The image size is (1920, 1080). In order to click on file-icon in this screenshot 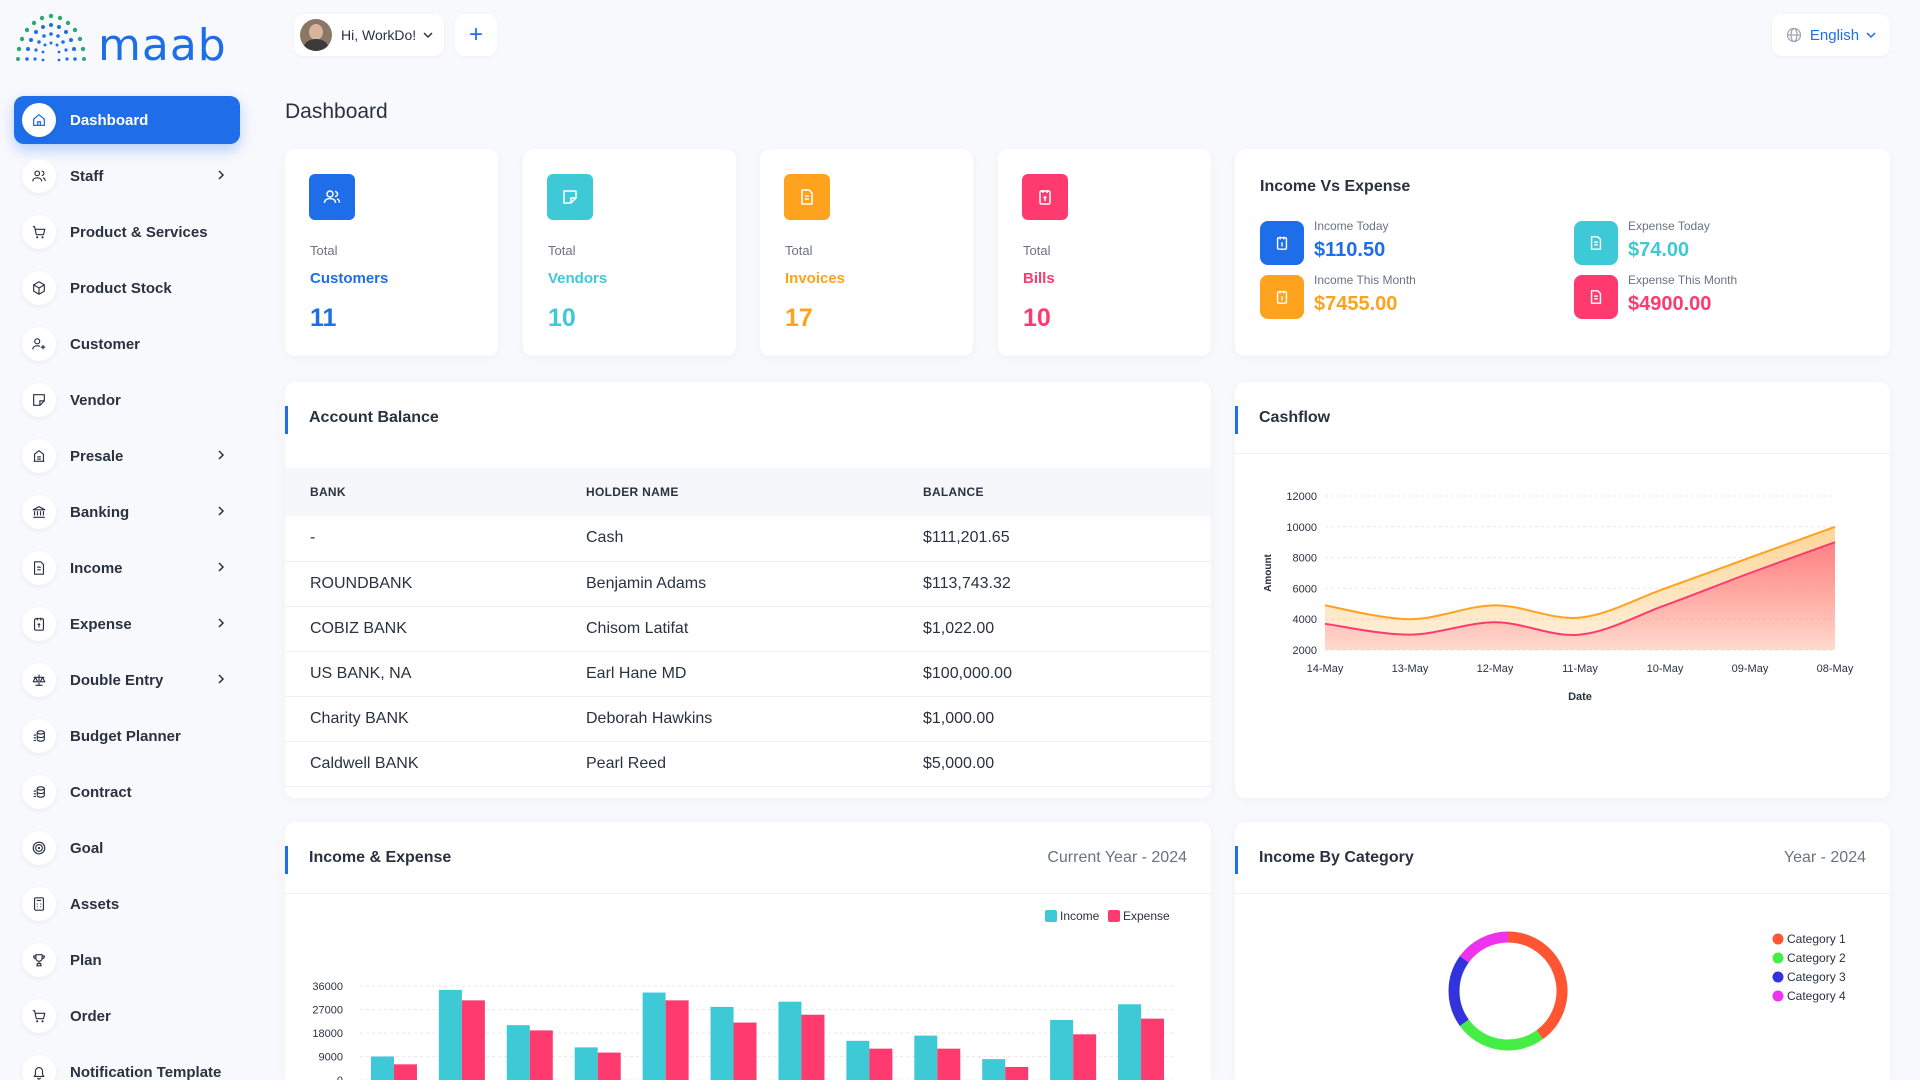, I will do `click(1596, 297)`.